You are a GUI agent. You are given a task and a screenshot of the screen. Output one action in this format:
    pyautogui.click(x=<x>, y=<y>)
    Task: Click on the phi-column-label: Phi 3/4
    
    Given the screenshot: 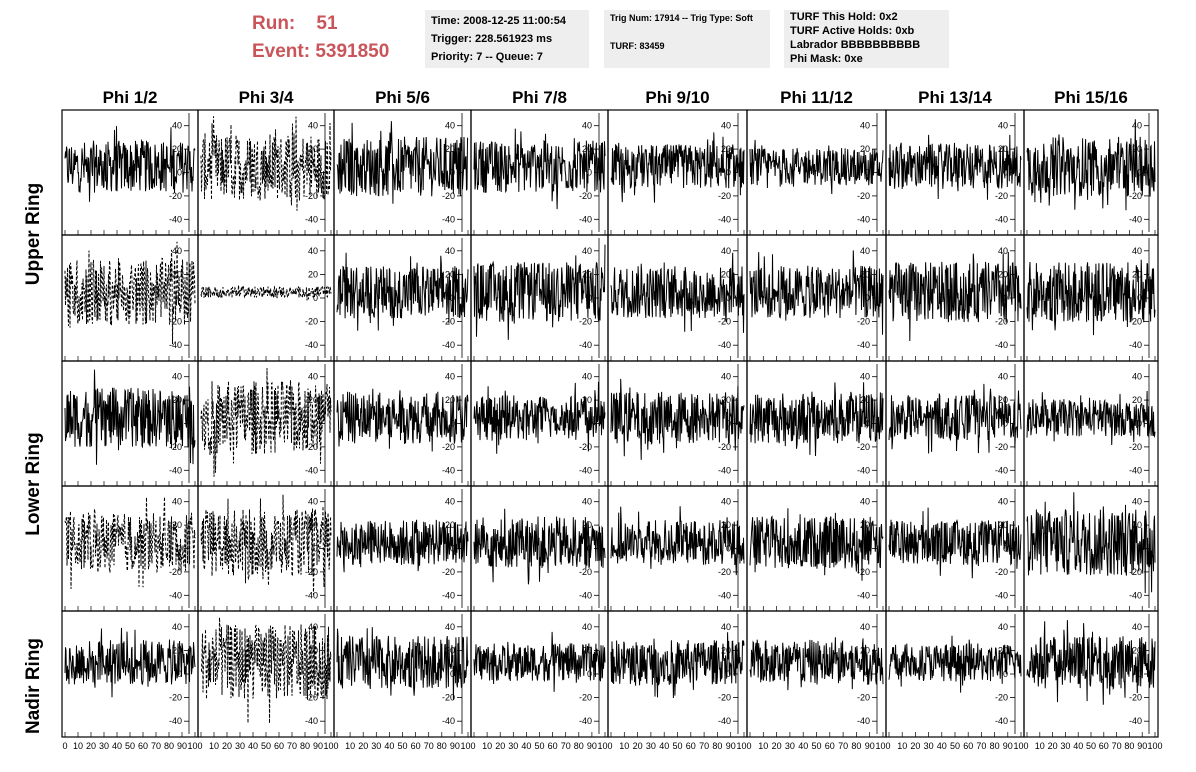 What is the action you would take?
    pyautogui.click(x=266, y=97)
    